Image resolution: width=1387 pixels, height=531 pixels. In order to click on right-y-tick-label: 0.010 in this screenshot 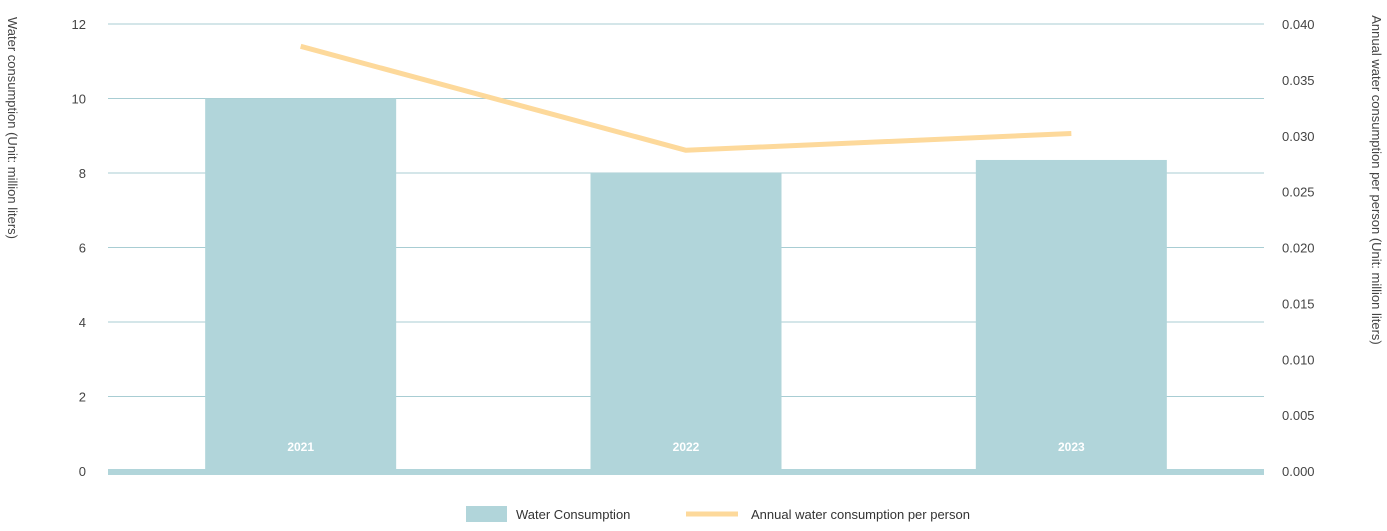, I will do `click(1298, 359)`.